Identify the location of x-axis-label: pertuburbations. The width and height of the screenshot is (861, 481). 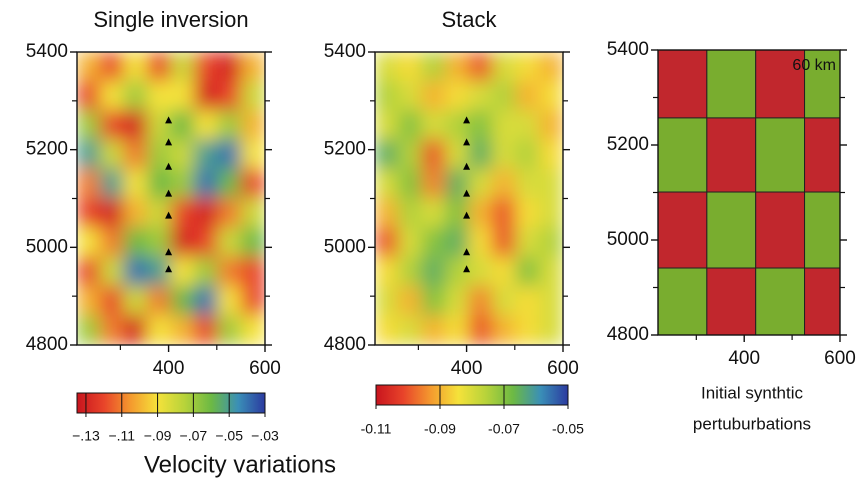
(752, 423).